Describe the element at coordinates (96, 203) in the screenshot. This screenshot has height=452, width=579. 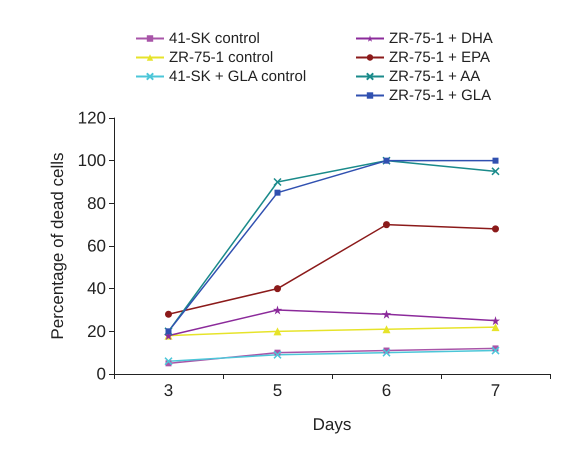
I see `y-tick-label: 80` at that location.